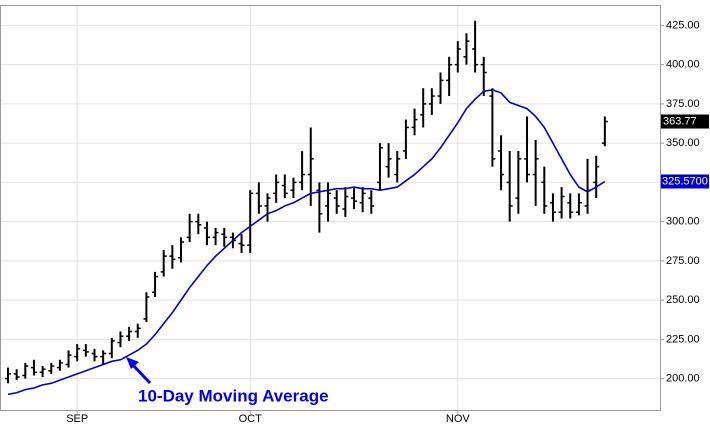 This screenshot has height=446, width=710. What do you see at coordinates (233, 395) in the screenshot?
I see `annotation: 10-Day Moving Average` at bounding box center [233, 395].